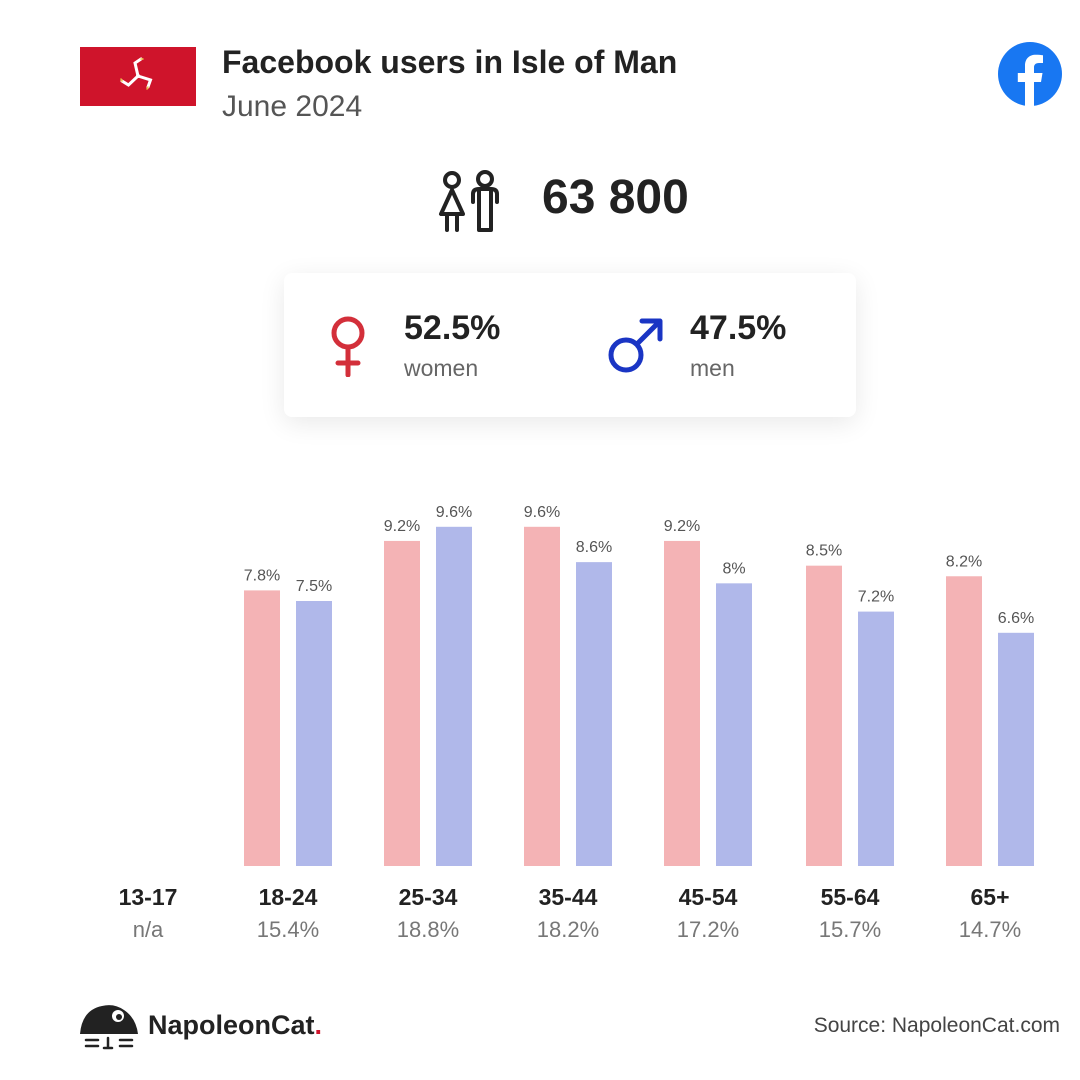 This screenshot has height=1080, width=1080. Describe the element at coordinates (682, 526) in the screenshot. I see `value-label-women-45-54: 9.2%` at that location.